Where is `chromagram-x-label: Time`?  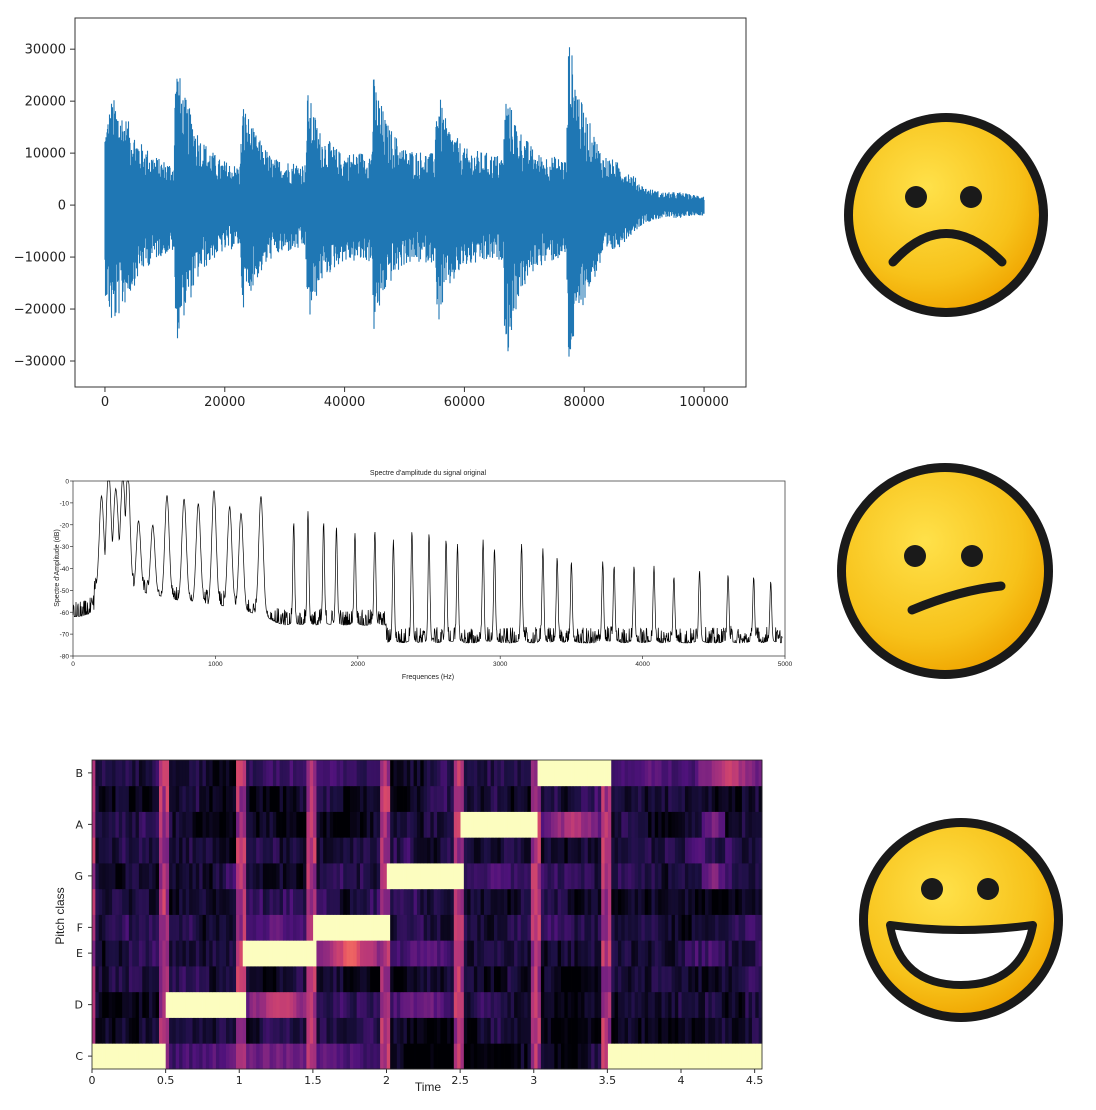
chromagram-x-label: Time is located at coordinates (428, 1087).